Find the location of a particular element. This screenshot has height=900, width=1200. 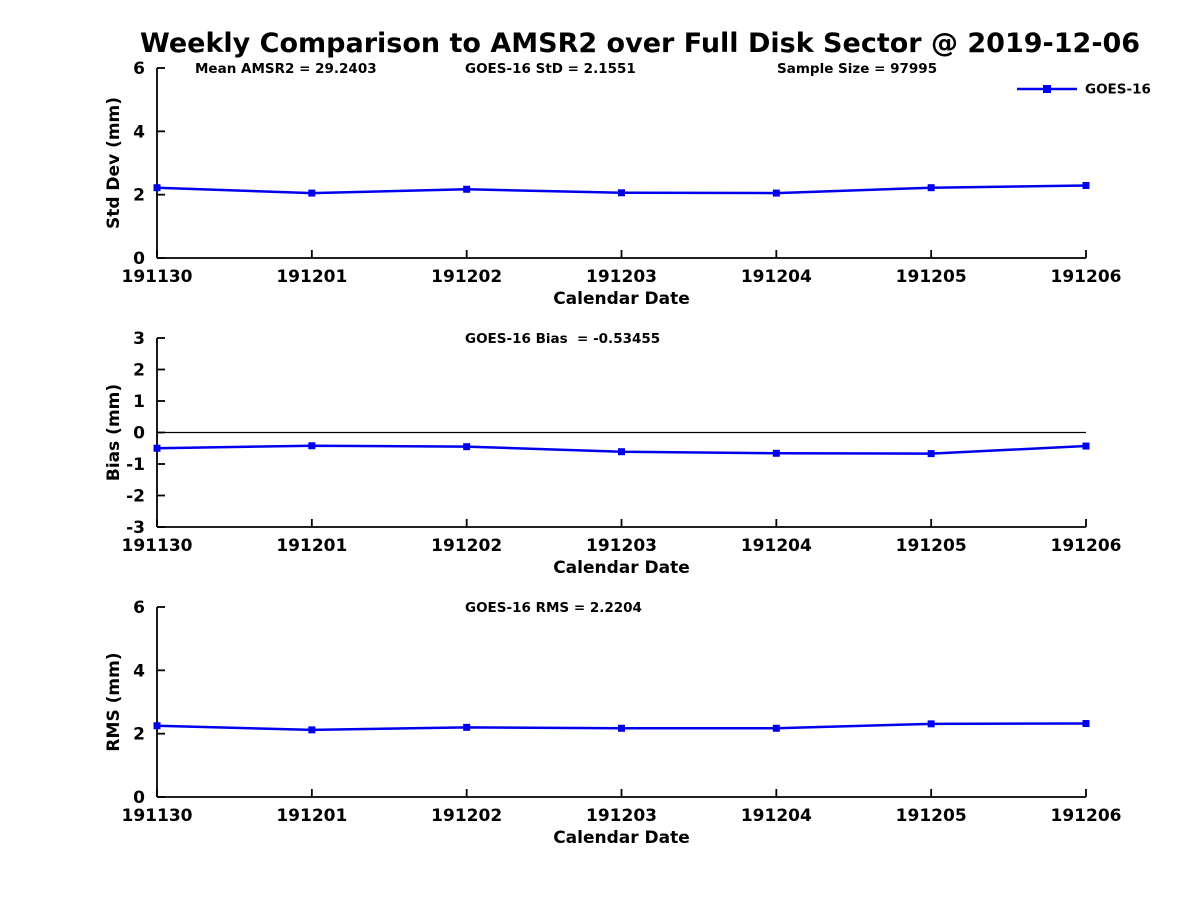

y-tick-label: -3 is located at coordinates (135, 528).